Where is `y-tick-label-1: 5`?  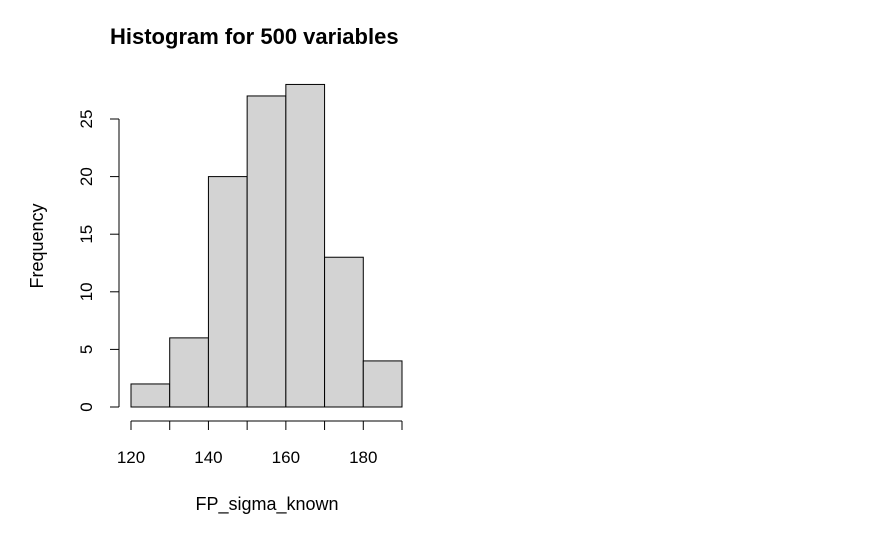
y-tick-label-1: 5 is located at coordinates (86, 349).